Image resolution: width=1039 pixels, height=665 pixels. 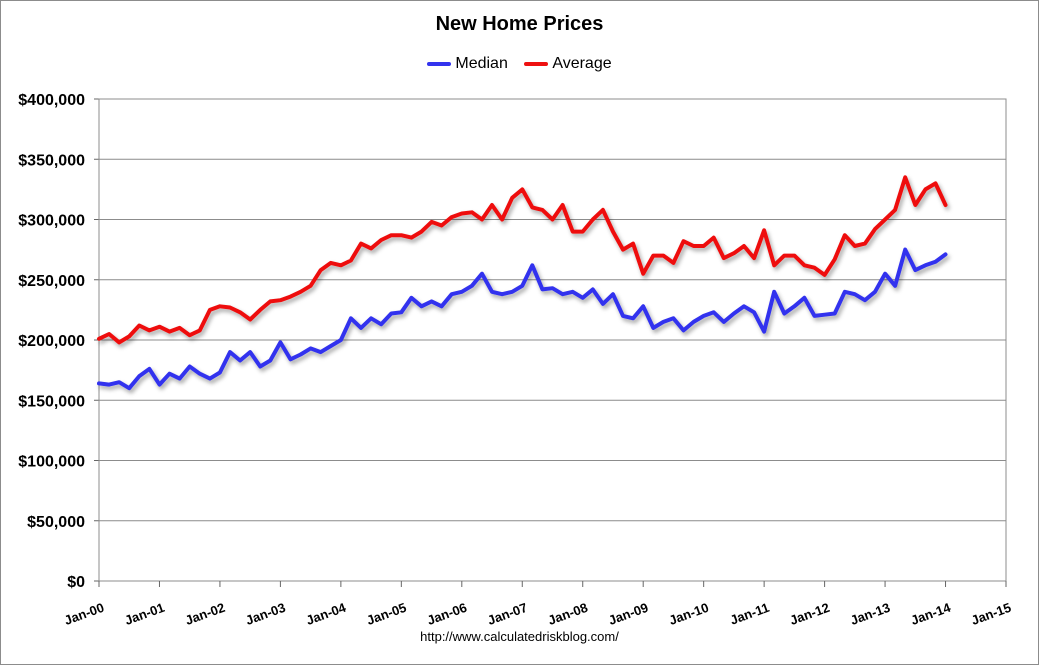 What do you see at coordinates (56, 522) in the screenshot?
I see `y-tick-label: $50,000` at bounding box center [56, 522].